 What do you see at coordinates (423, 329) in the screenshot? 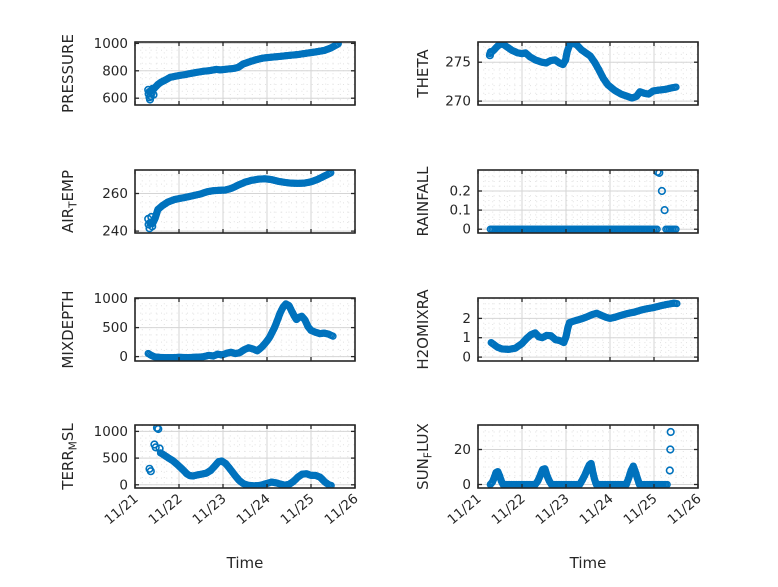
I see `y-axis-label: H2OMIXRA` at bounding box center [423, 329].